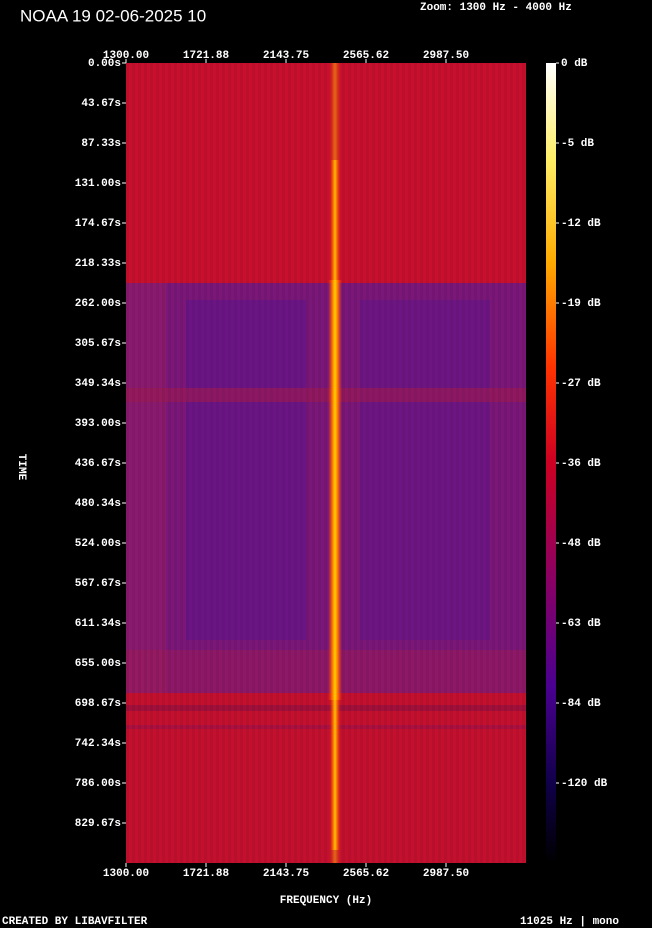 This screenshot has width=652, height=928. Describe the element at coordinates (98, 704) in the screenshot. I see `y-tick-label: 698.67s` at that location.